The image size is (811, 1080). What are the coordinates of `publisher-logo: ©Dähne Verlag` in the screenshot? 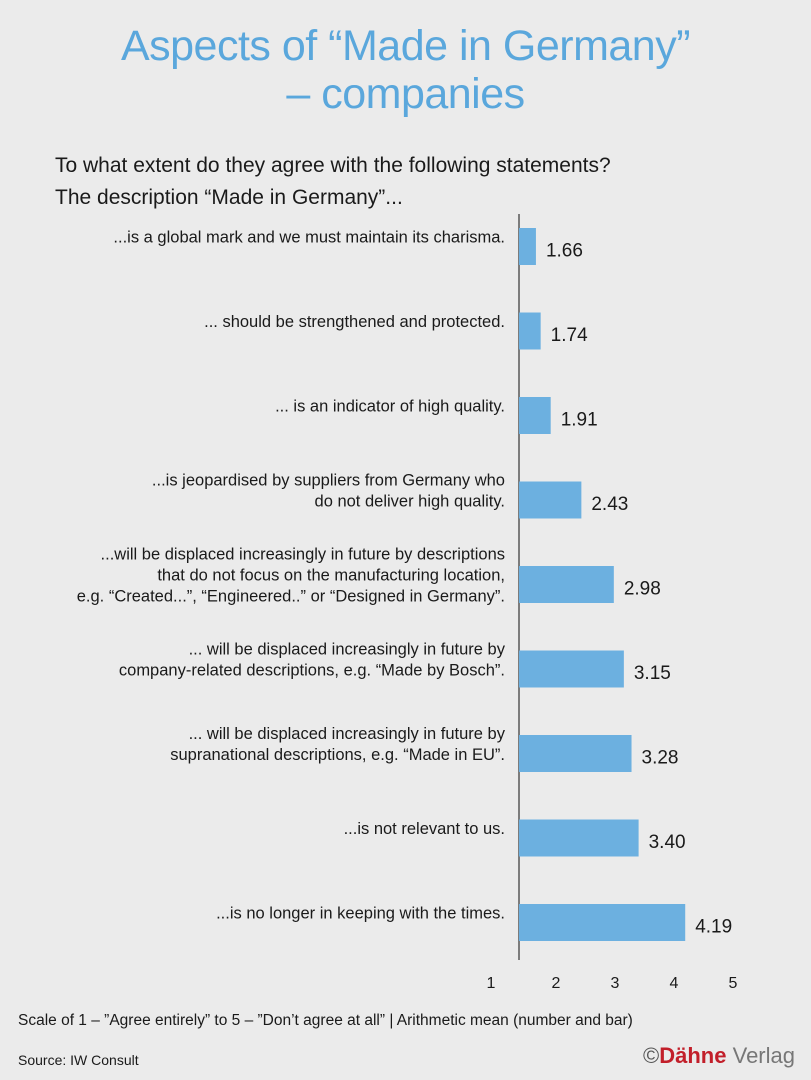 It's located at (719, 1056).